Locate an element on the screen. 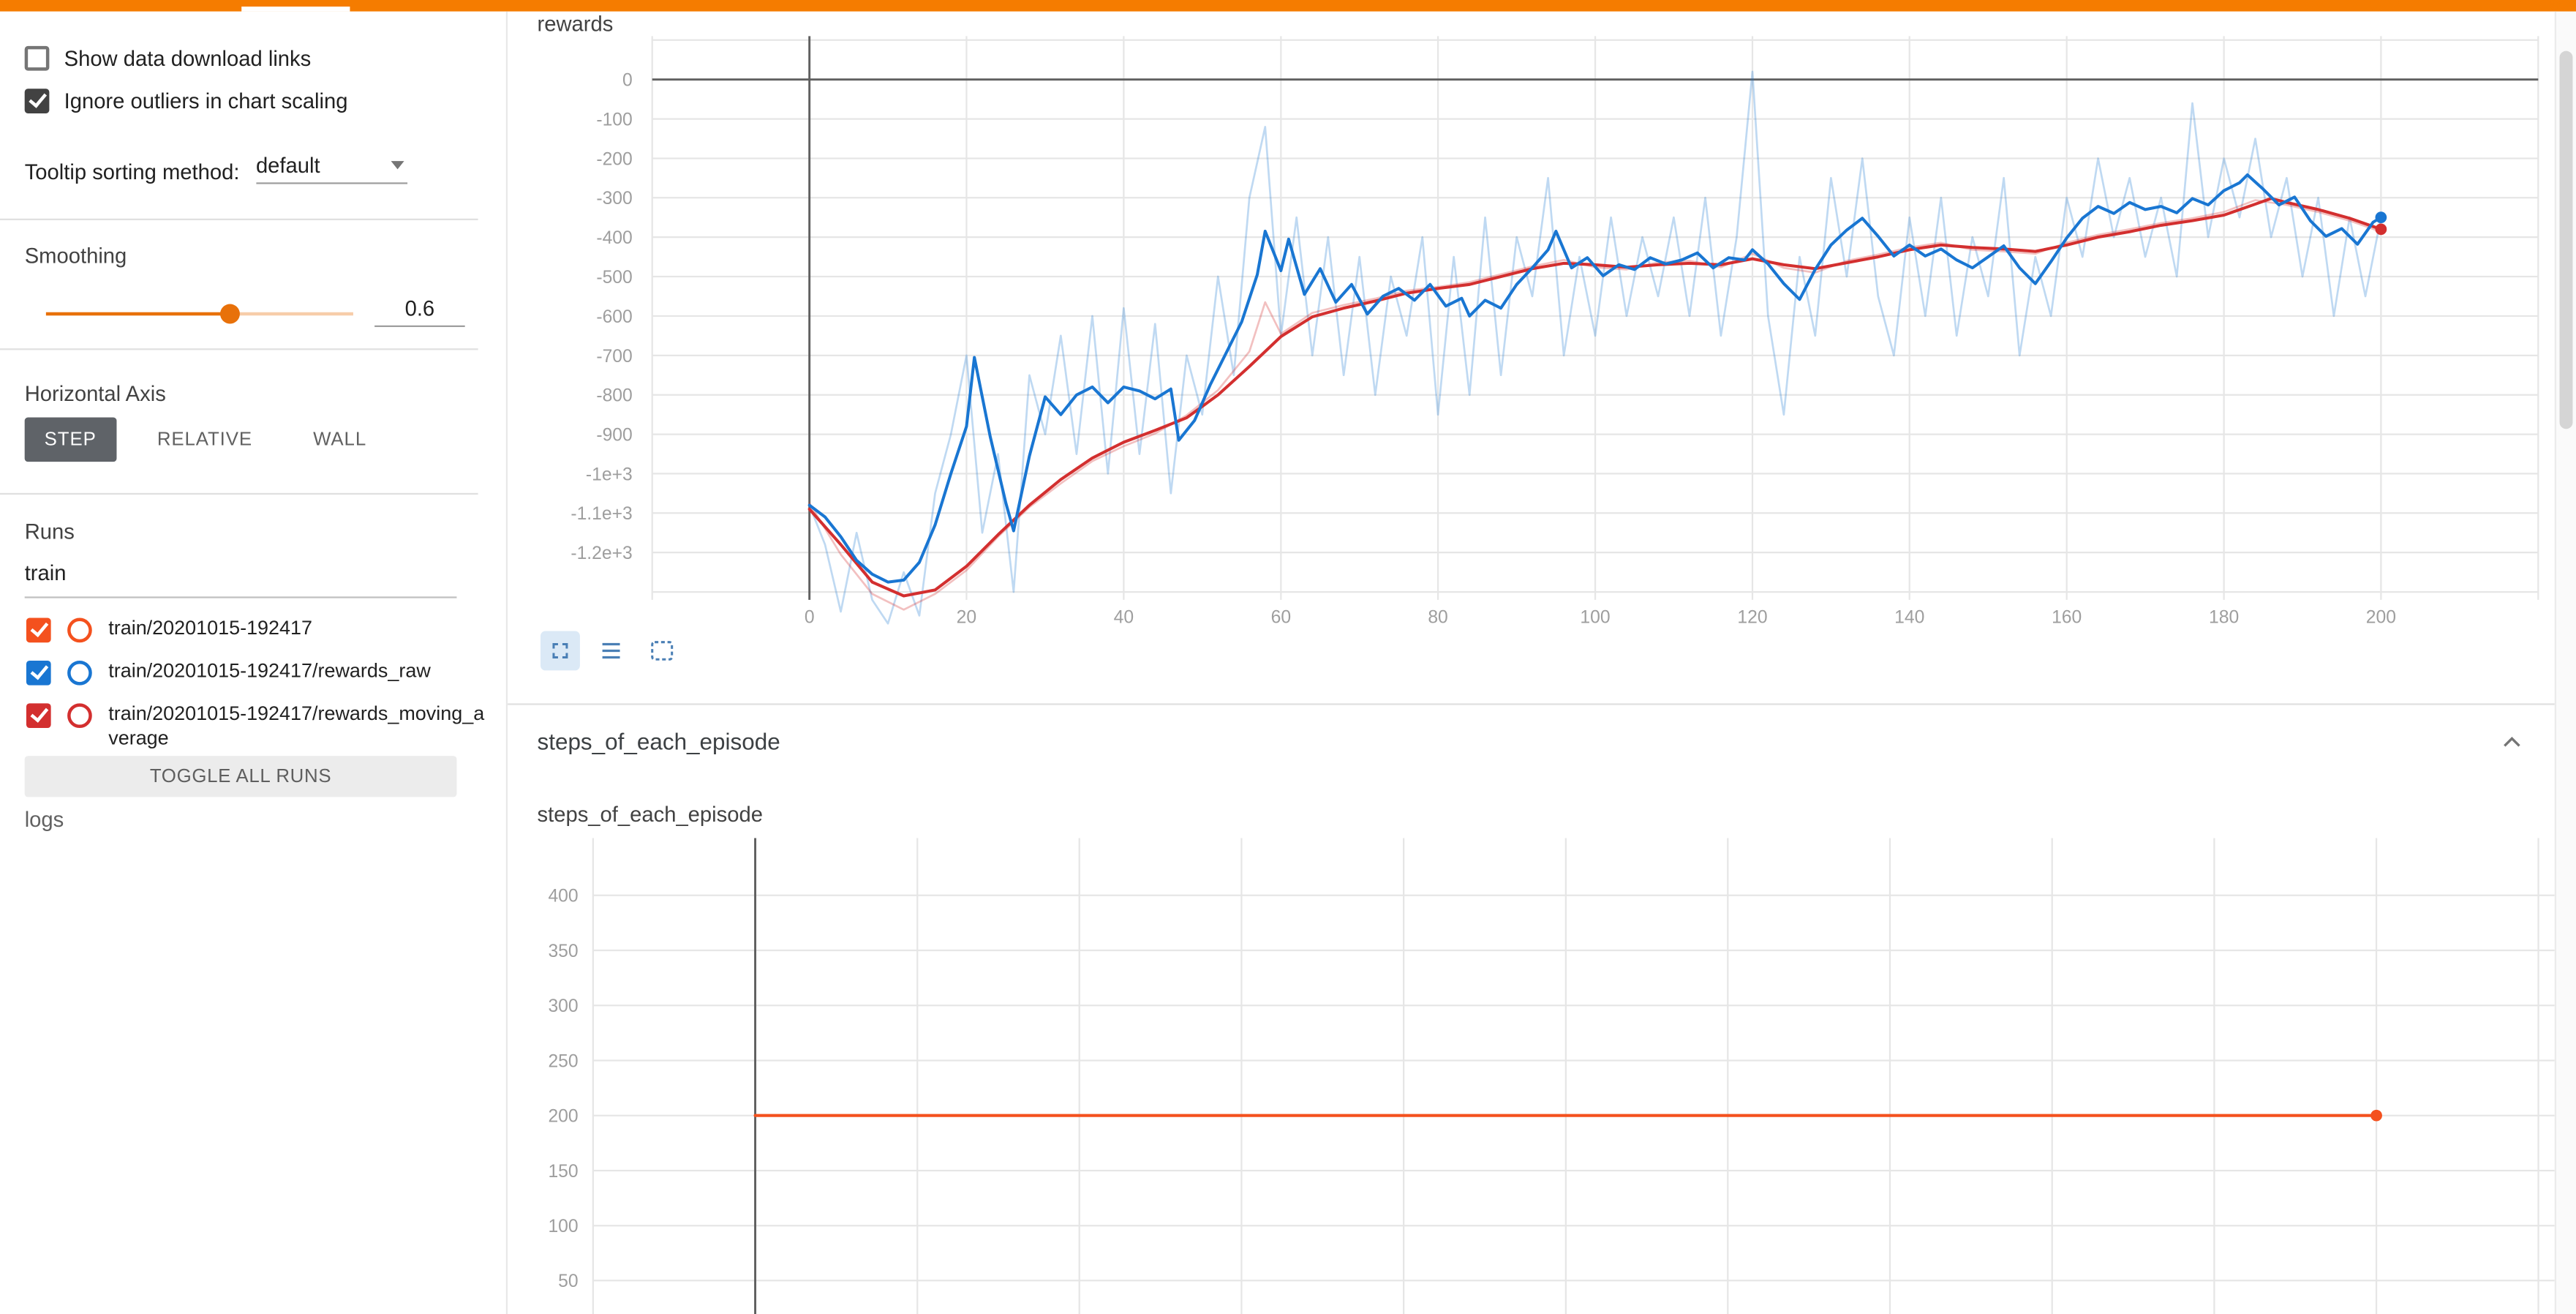 This screenshot has height=1314, width=2576. runs-label: Runs is located at coordinates (49, 531).